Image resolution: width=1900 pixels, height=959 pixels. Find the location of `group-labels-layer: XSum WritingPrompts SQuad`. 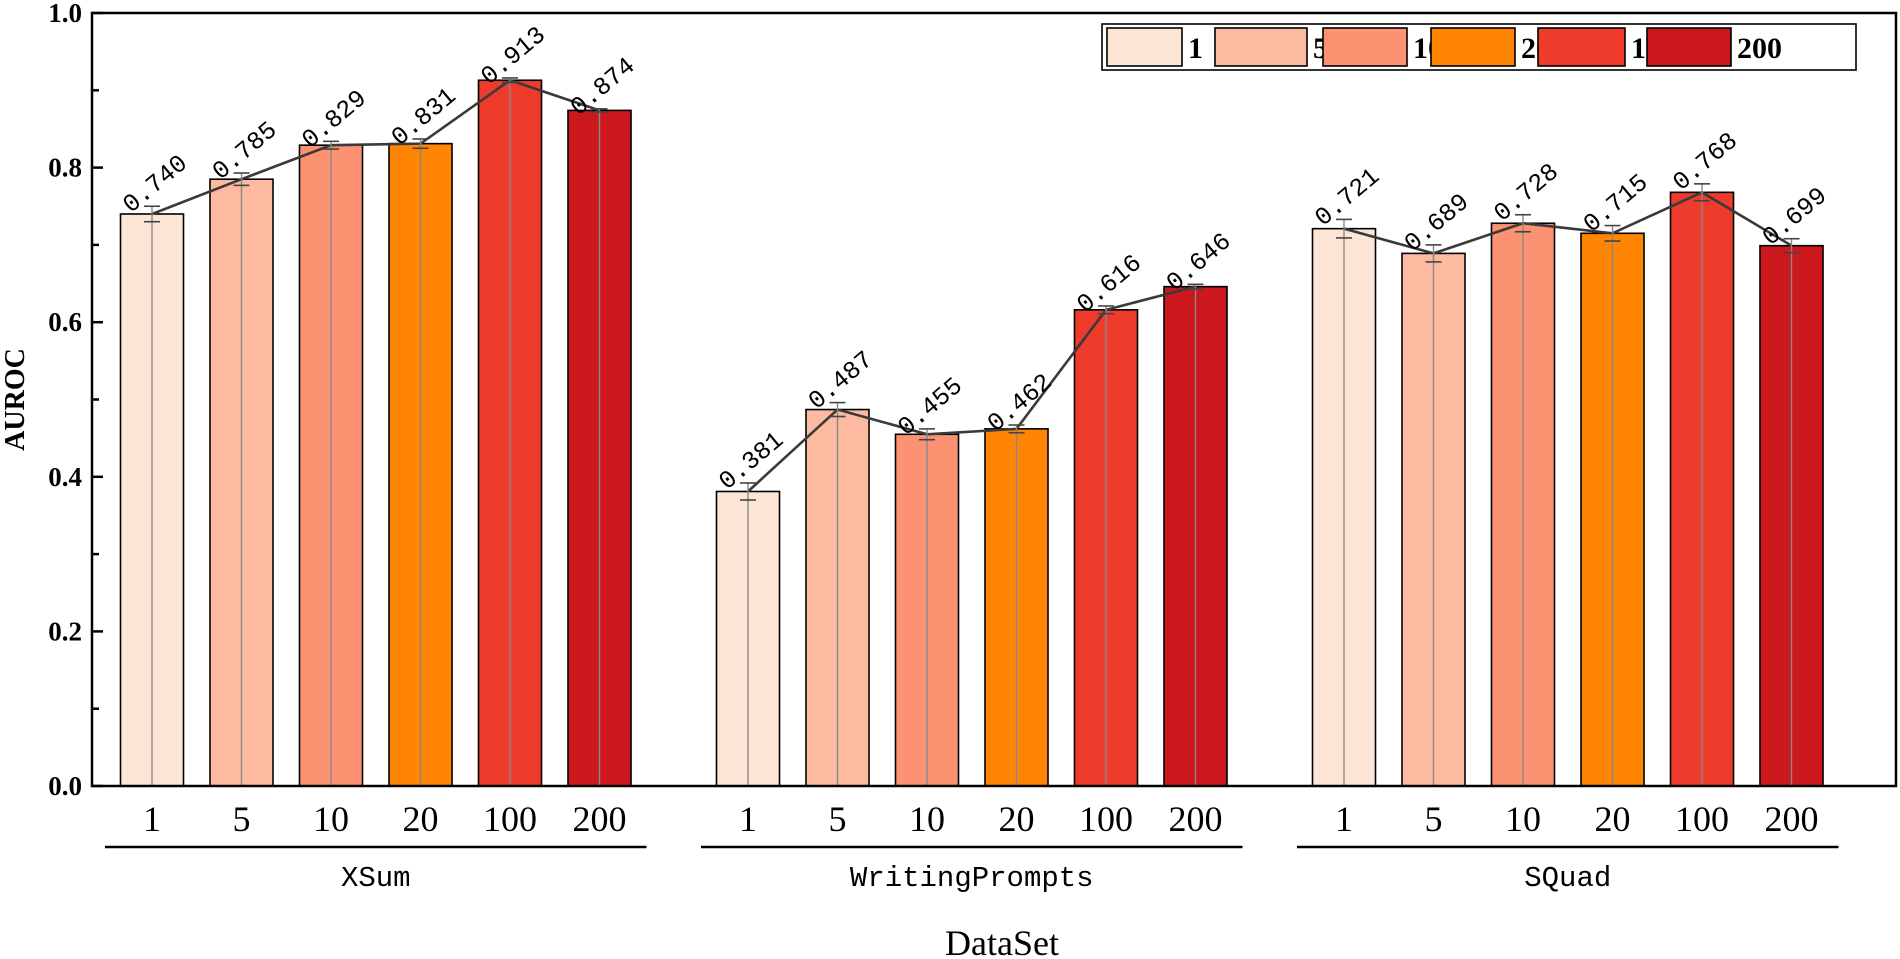

group-labels-layer: XSum WritingPrompts SQuad is located at coordinates (972, 870).